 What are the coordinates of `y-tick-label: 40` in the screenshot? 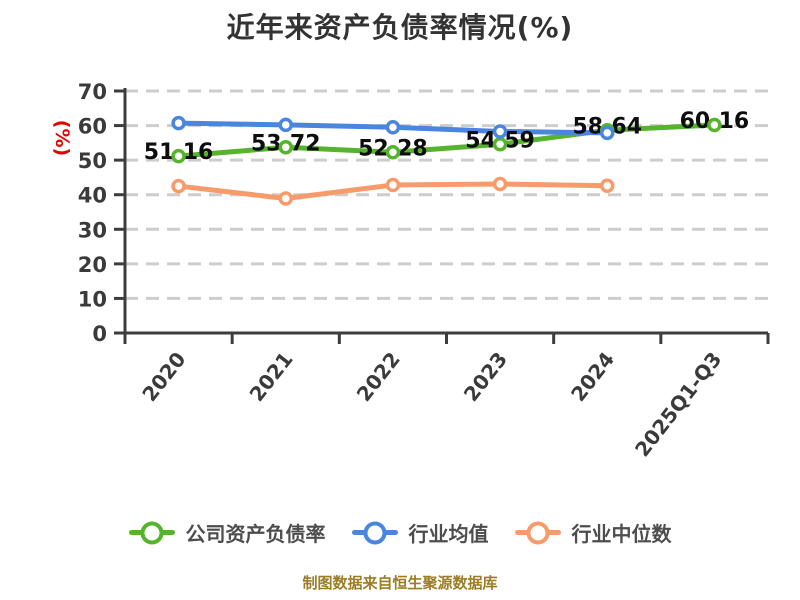 It's located at (92, 196).